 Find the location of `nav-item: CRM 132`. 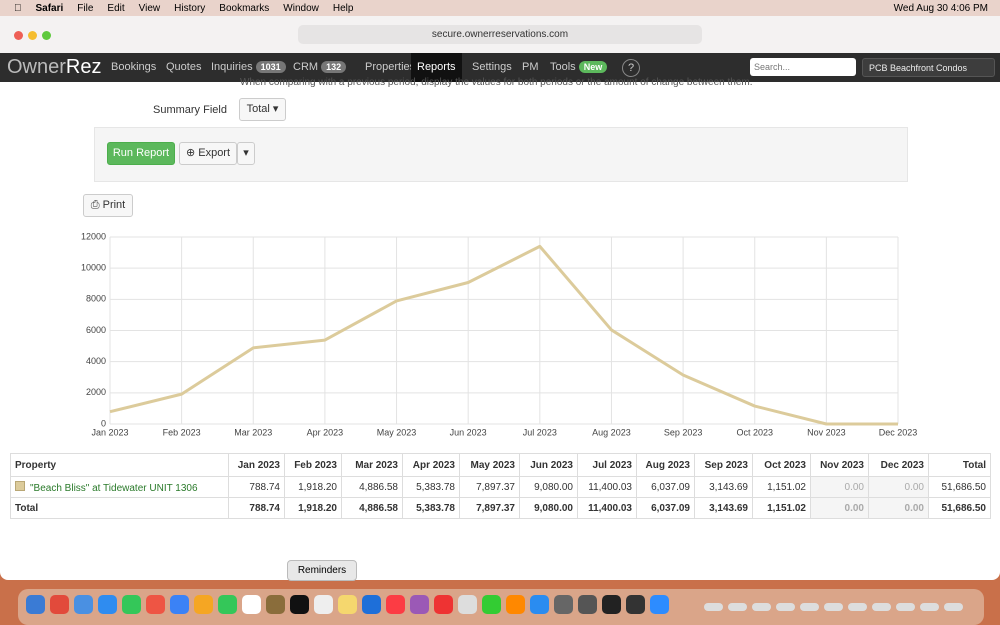

nav-item: CRM 132 is located at coordinates (320, 67).